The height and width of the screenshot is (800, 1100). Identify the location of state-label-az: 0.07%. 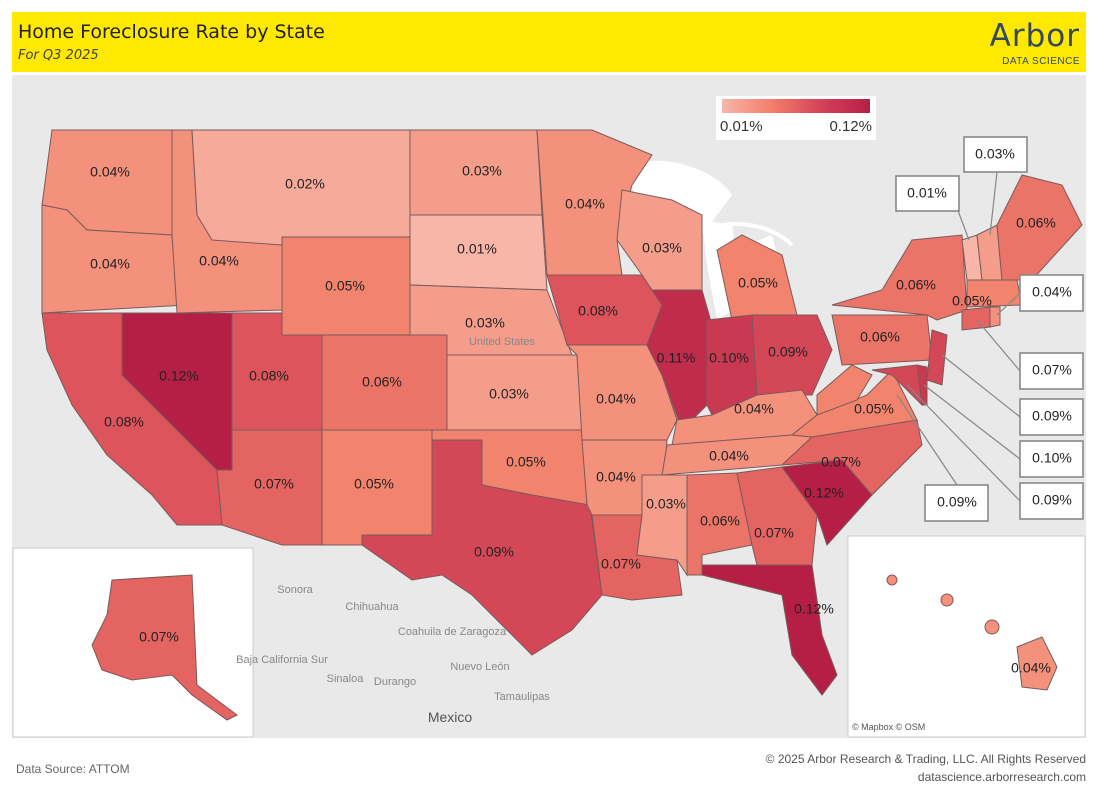
(274, 484).